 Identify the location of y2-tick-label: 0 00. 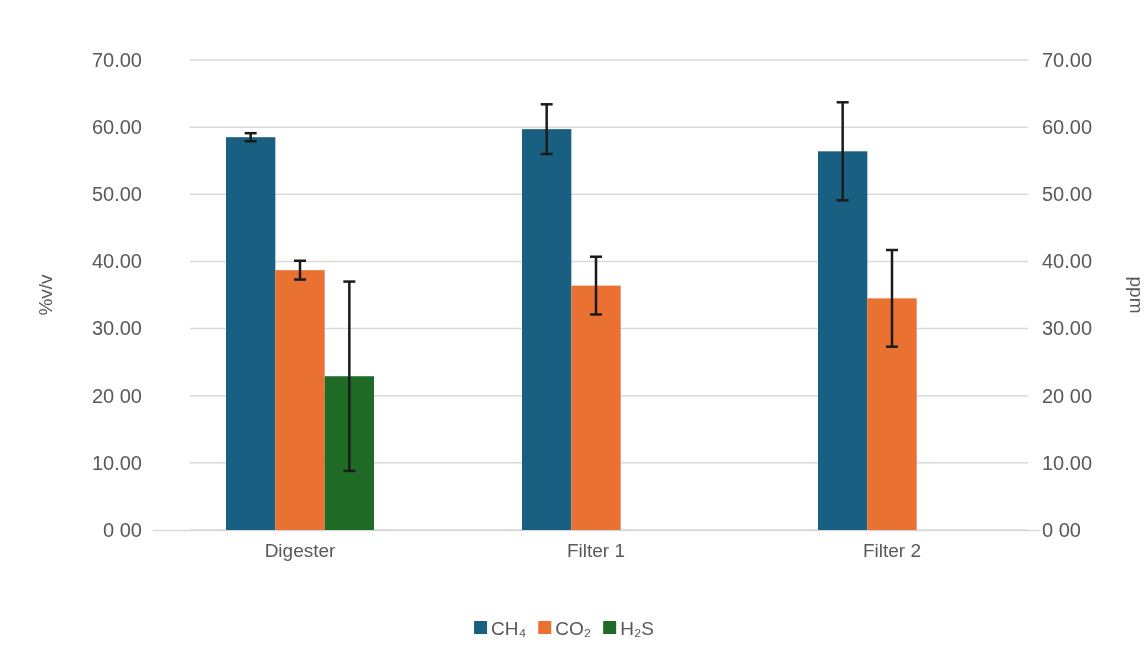
(1061, 529).